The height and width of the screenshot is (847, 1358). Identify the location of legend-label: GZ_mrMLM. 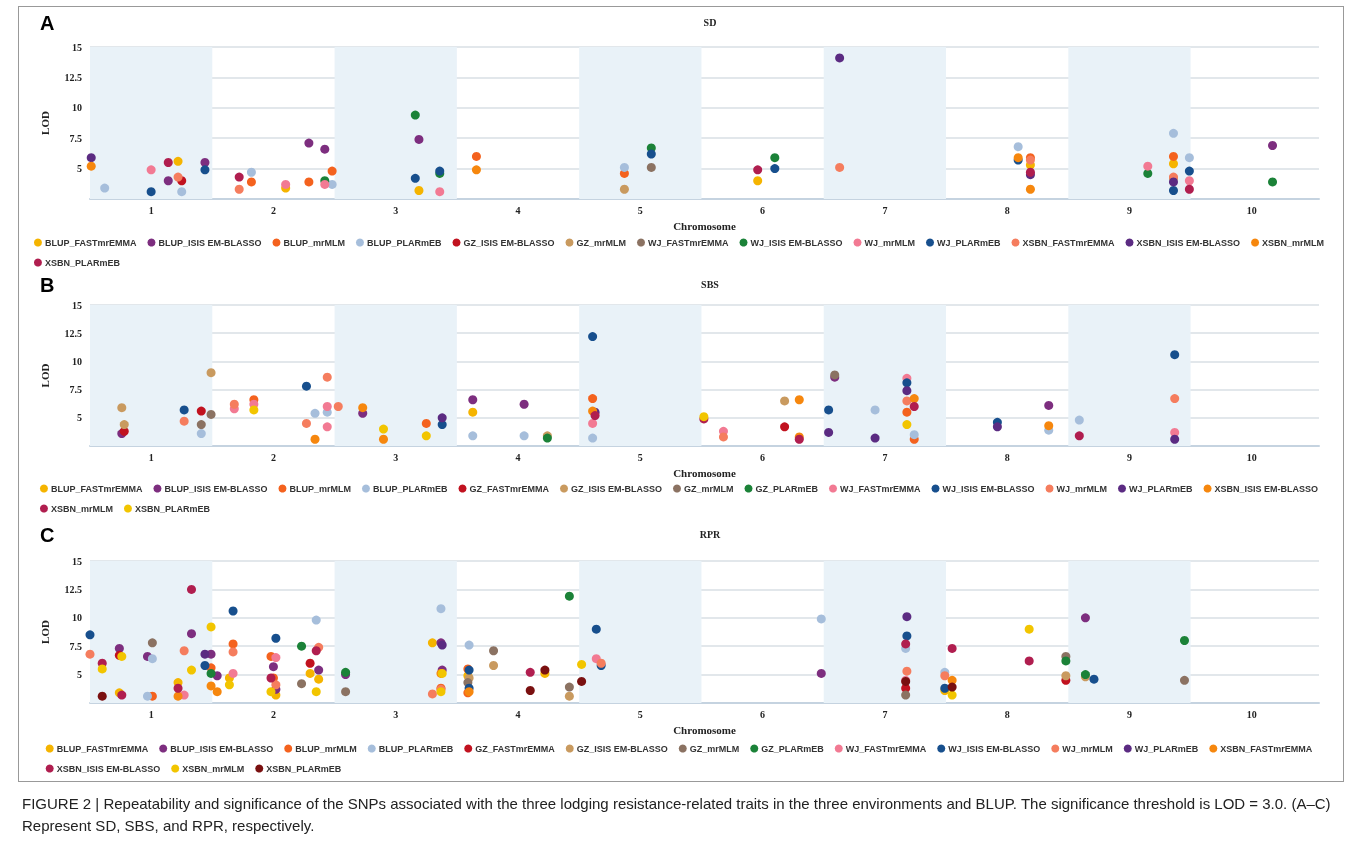
(601, 242).